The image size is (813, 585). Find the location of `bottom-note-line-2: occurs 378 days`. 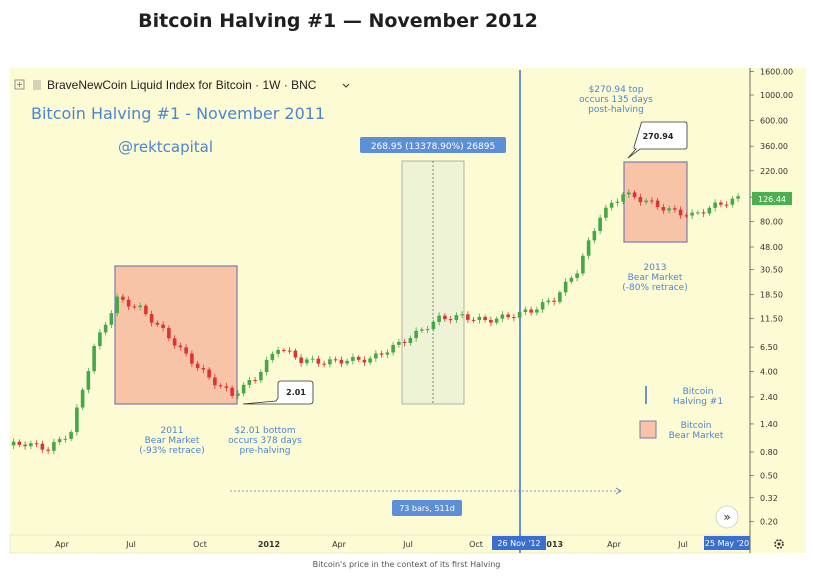

bottom-note-line-2: occurs 378 days is located at coordinates (265, 441).